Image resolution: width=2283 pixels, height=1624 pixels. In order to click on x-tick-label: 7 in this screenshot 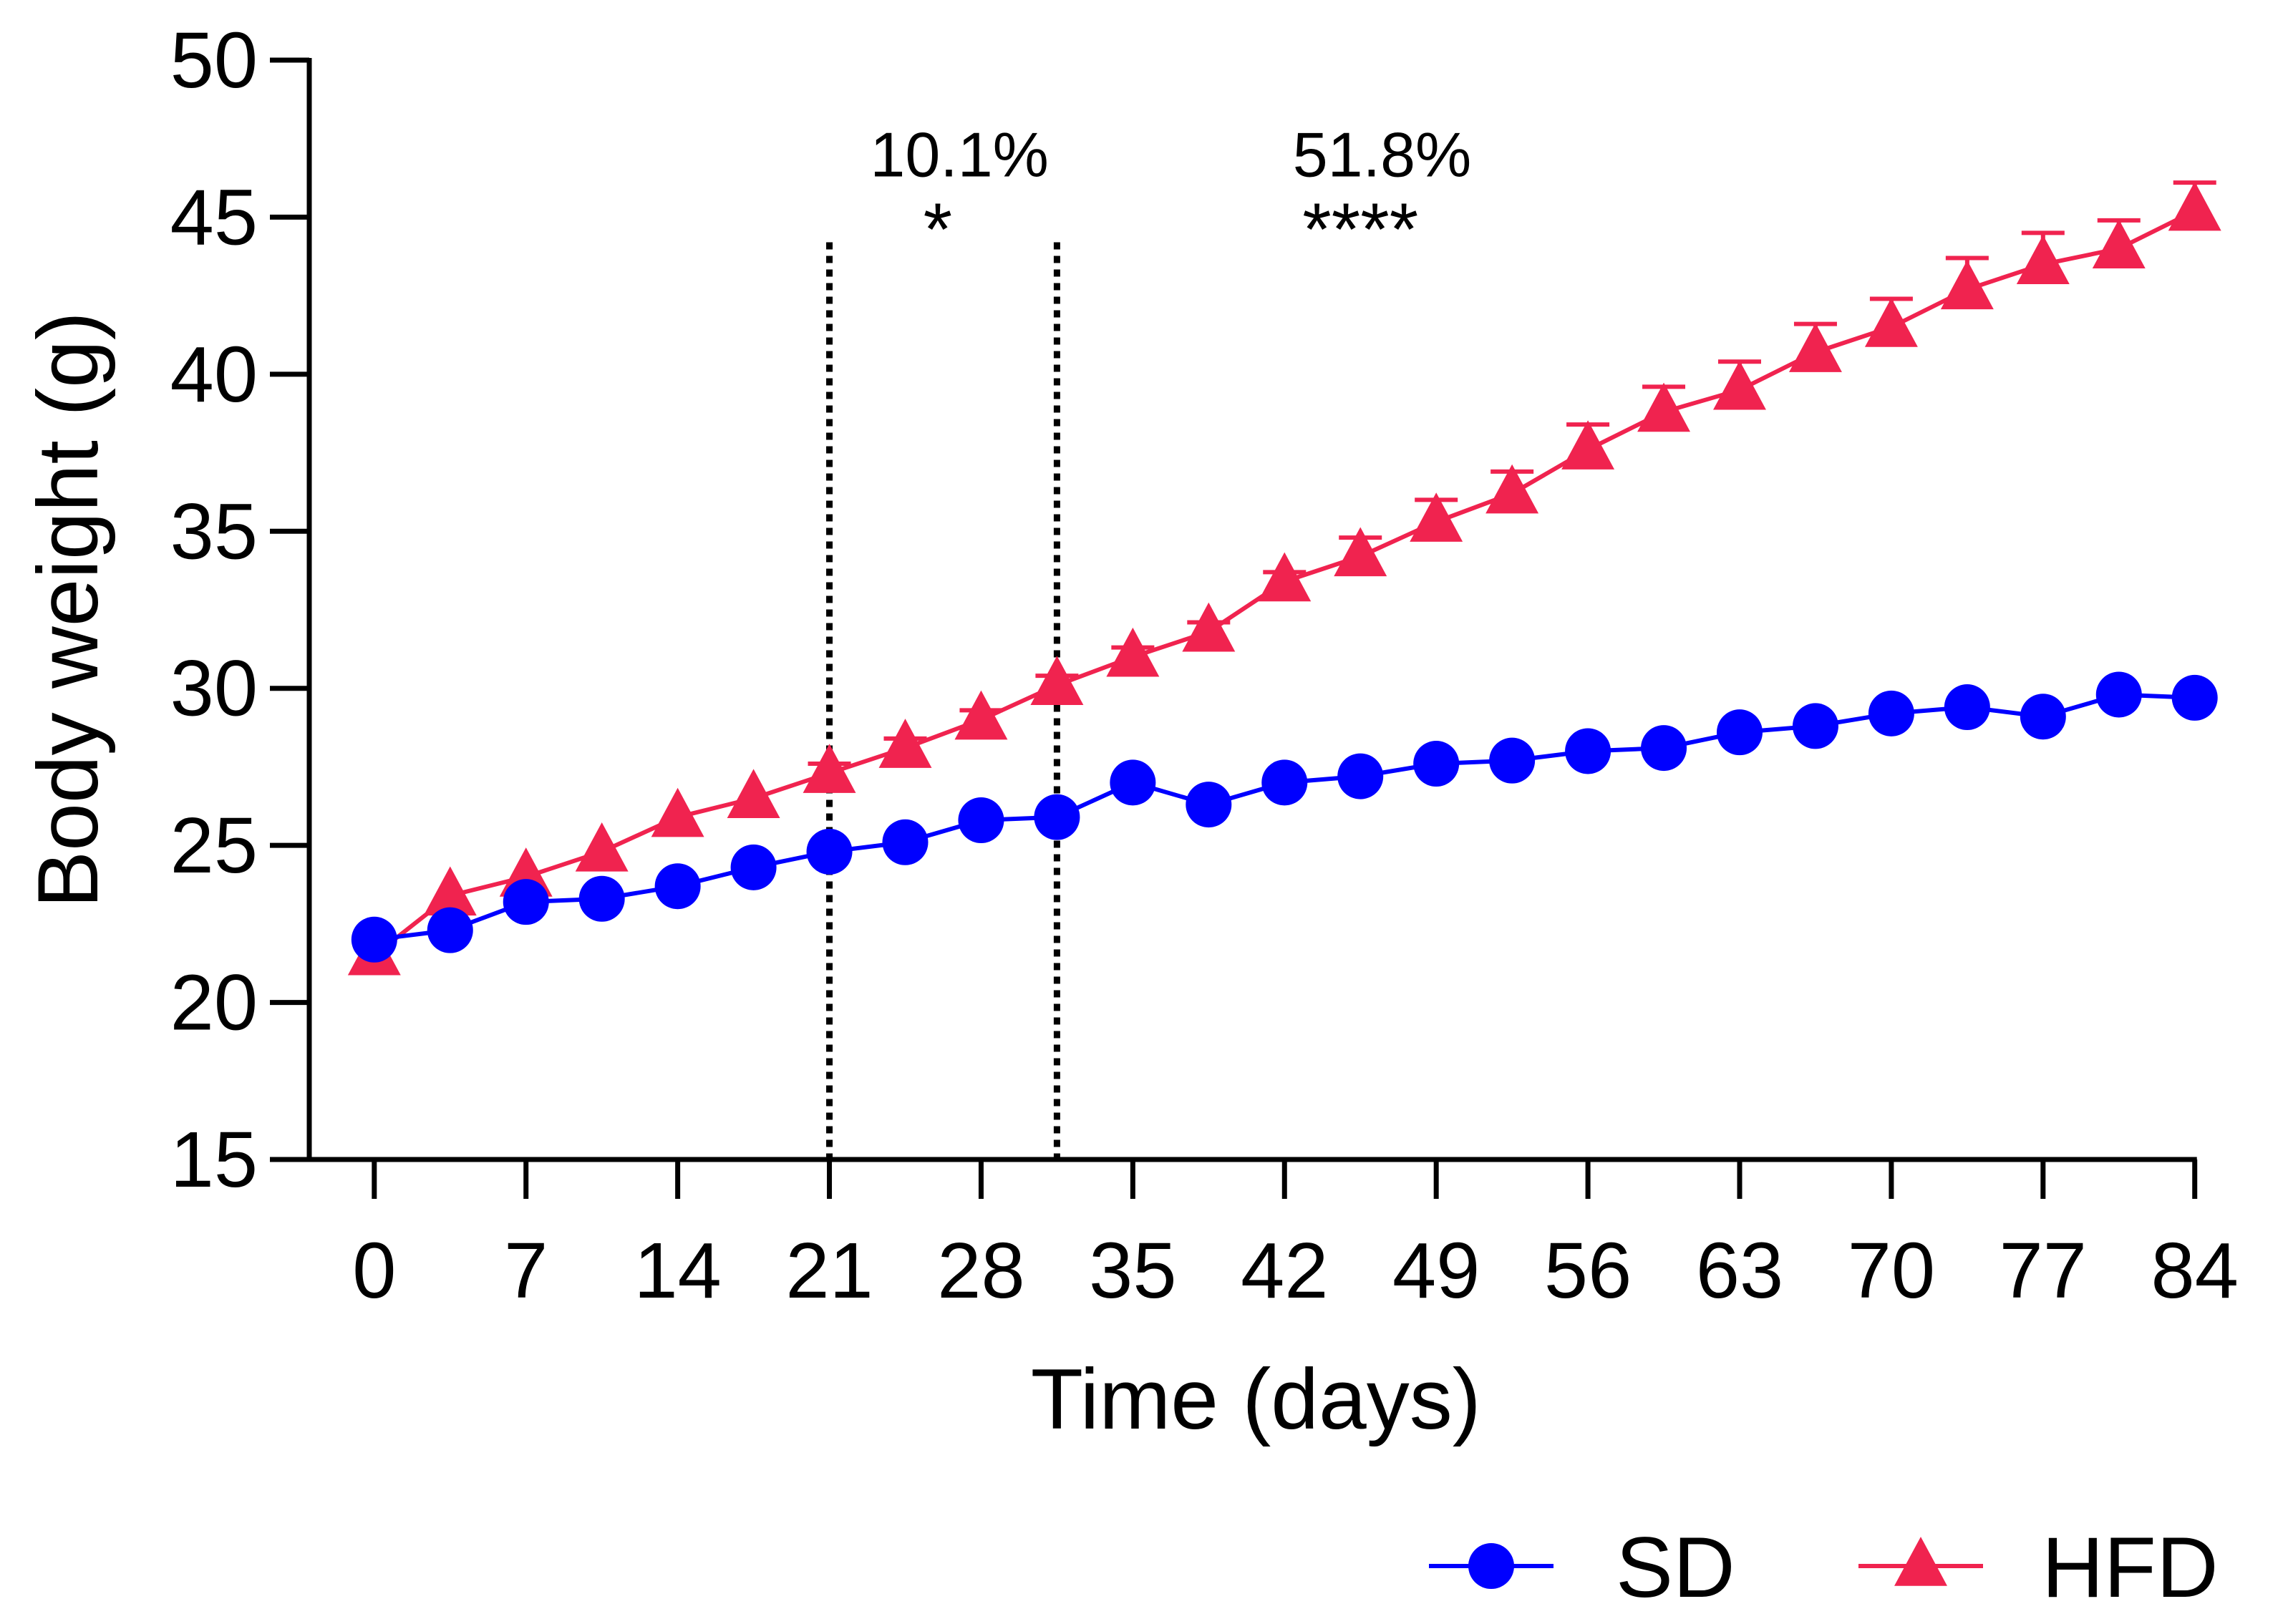, I will do `click(526, 1271)`.